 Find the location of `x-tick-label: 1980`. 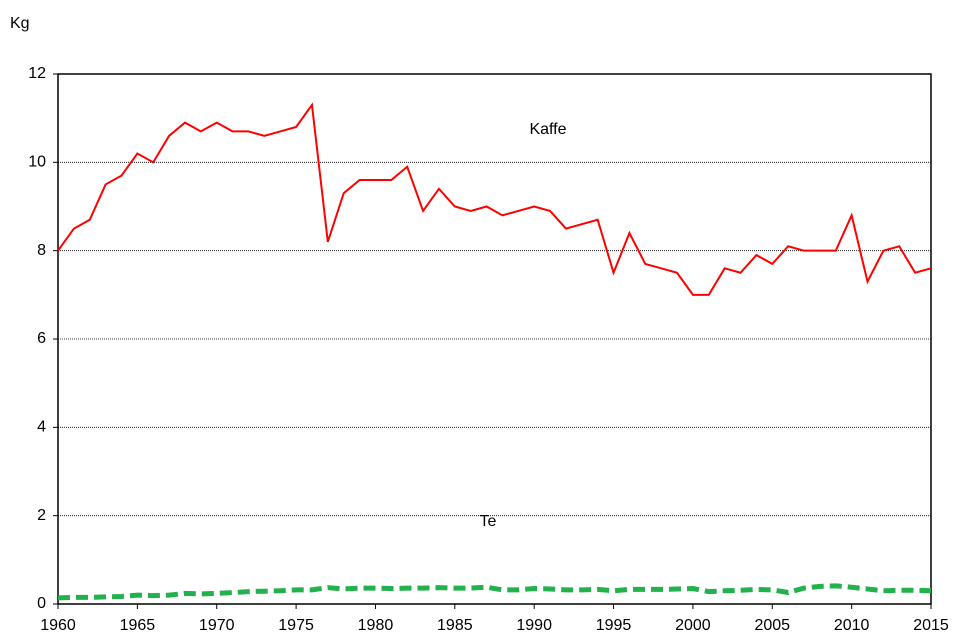

x-tick-label: 1980 is located at coordinates (376, 625).